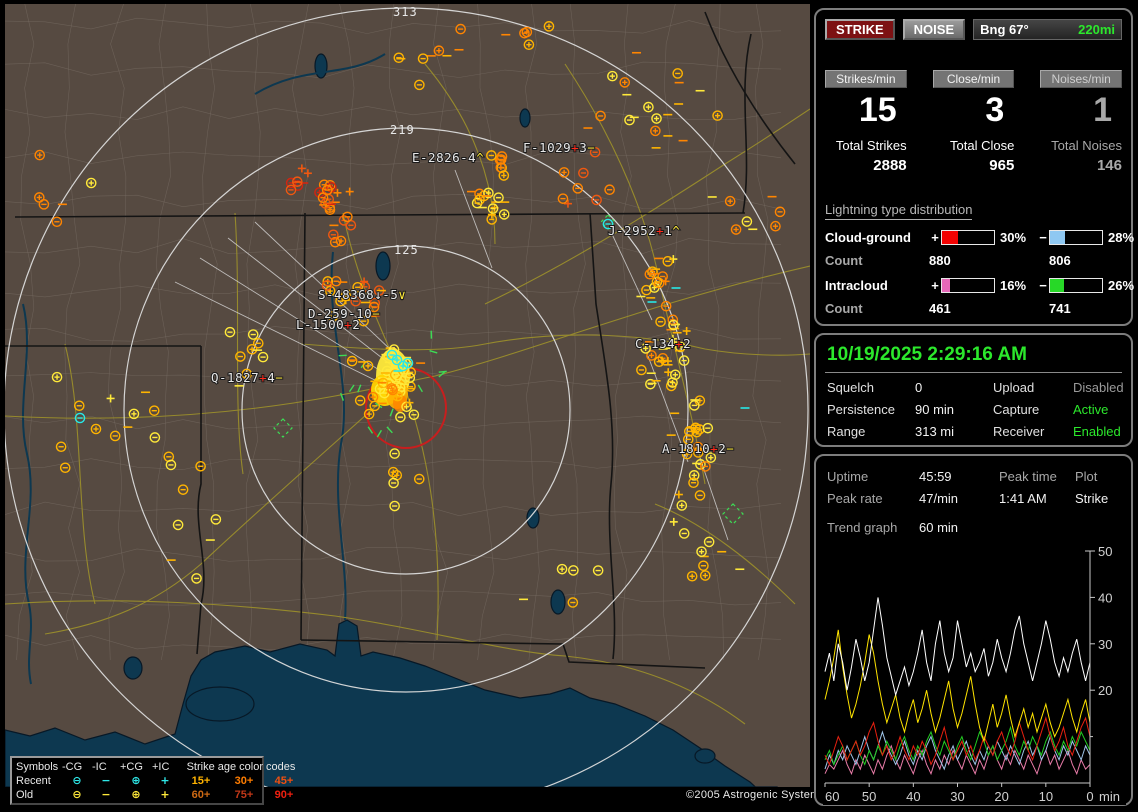 This screenshot has height=812, width=1138. Describe the element at coordinates (328, 324) in the screenshot. I see `storm-cell-label: L-1500+2` at that location.